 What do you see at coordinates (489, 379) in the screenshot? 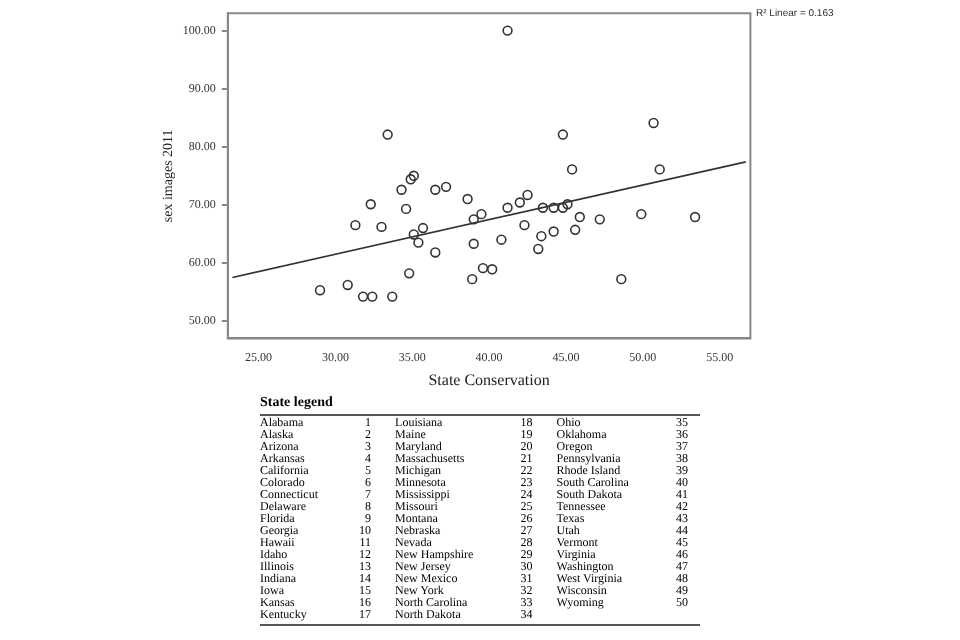
I see `x-axis-title: State Conservation` at bounding box center [489, 379].